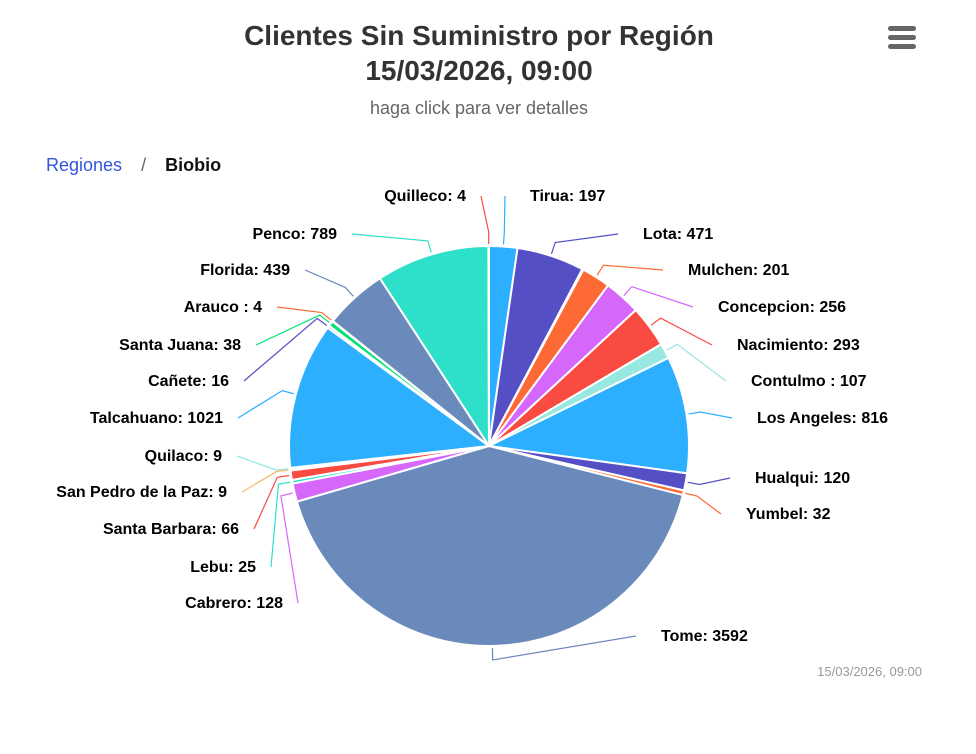  Describe the element at coordinates (710, 415) in the screenshot. I see `connector-los-angeles` at that location.